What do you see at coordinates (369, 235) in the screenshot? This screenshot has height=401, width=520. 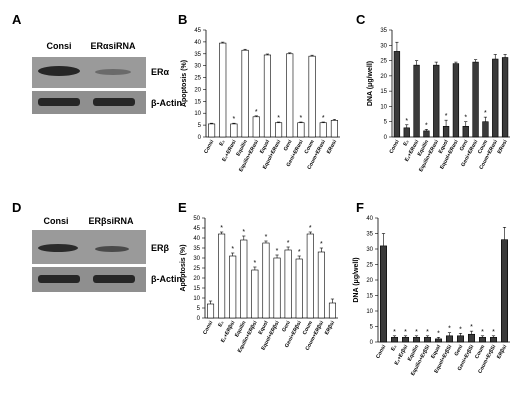 I see `chart-f-ytick-label-7: 35` at bounding box center [369, 235].